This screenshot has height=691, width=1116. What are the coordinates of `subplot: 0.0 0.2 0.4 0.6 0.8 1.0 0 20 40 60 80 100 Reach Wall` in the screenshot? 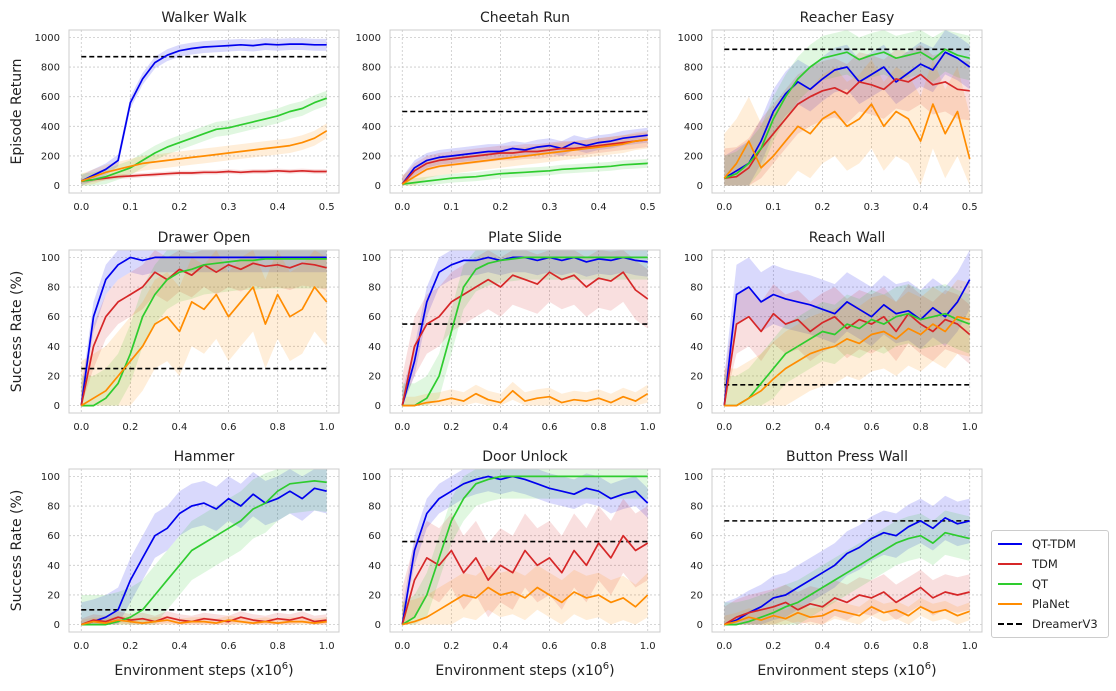 It's located at (833, 331).